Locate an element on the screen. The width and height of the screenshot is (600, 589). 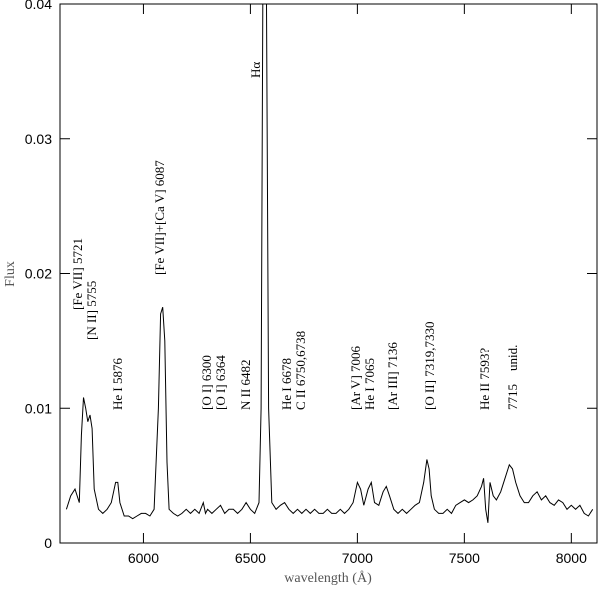
line-annotation: [Ar V] 7006 is located at coordinates (355, 377).